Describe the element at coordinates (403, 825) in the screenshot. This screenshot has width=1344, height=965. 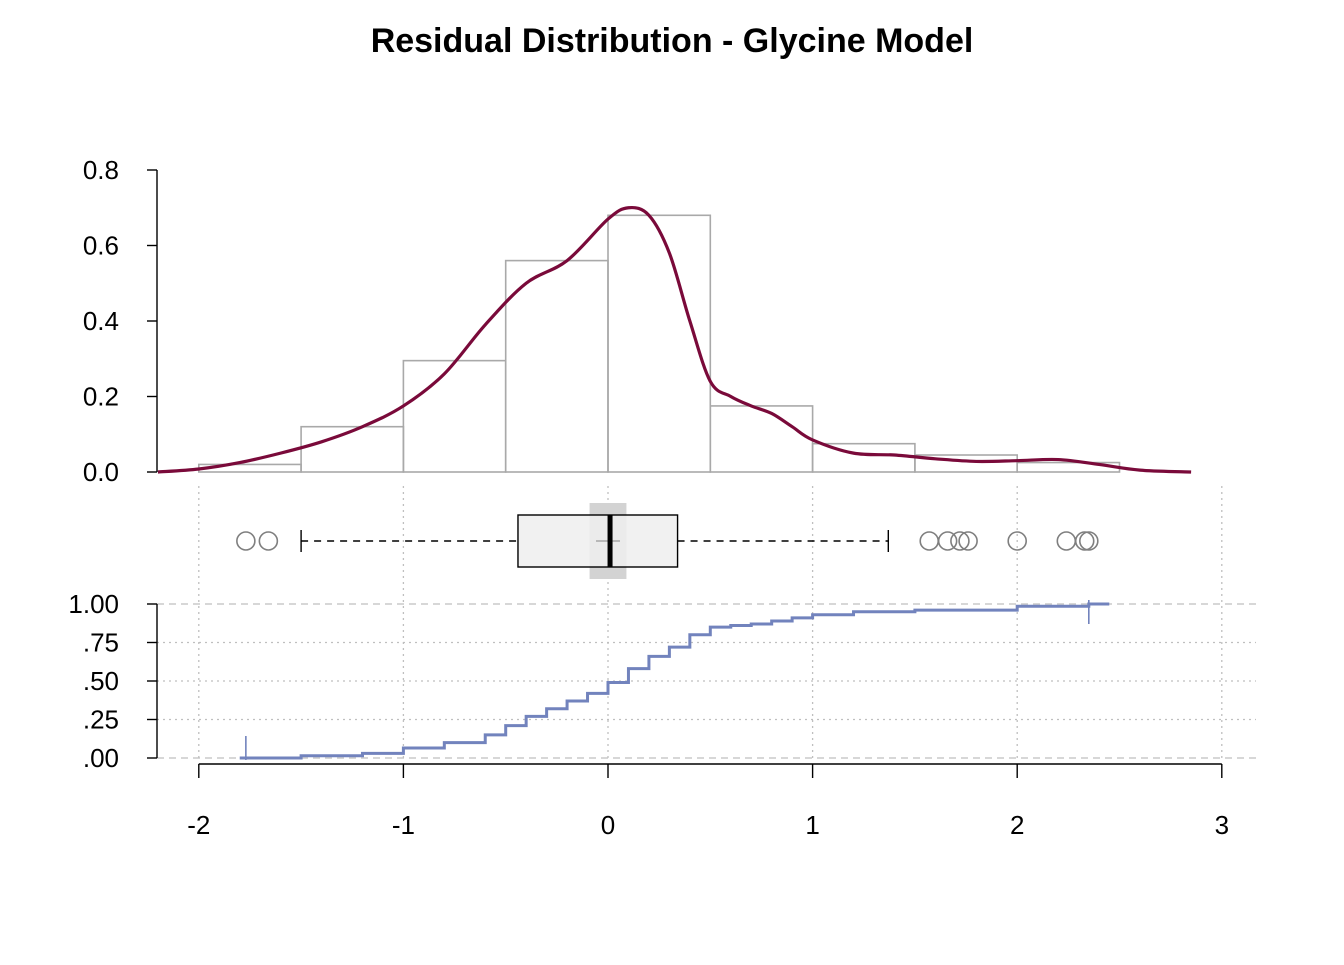
I see `x-tick-label: -1` at that location.